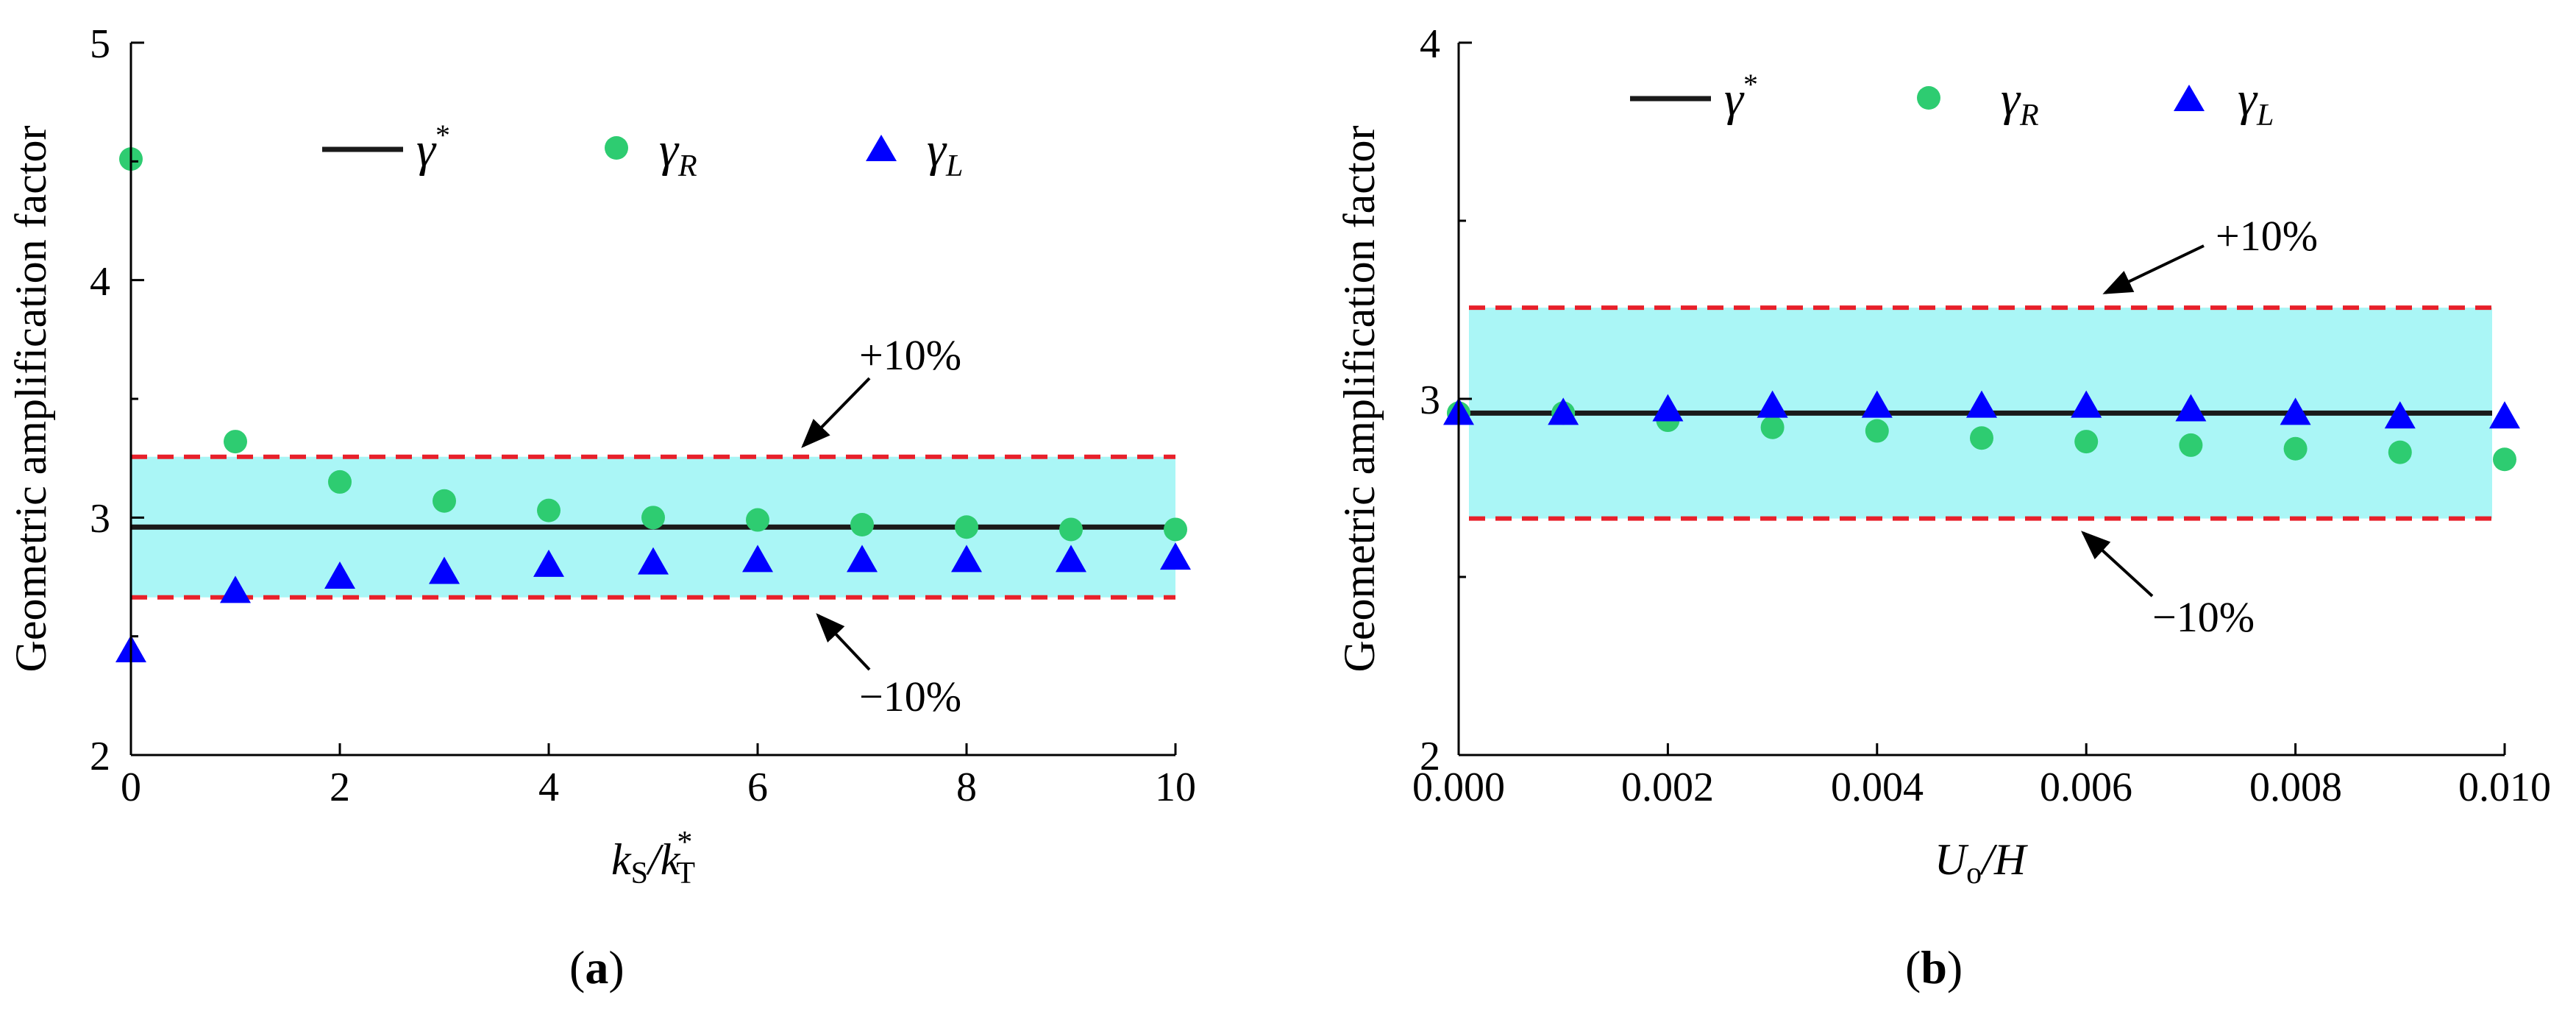  What do you see at coordinates (1667, 787) in the screenshot?
I see `x-tick-label: 0.002` at bounding box center [1667, 787].